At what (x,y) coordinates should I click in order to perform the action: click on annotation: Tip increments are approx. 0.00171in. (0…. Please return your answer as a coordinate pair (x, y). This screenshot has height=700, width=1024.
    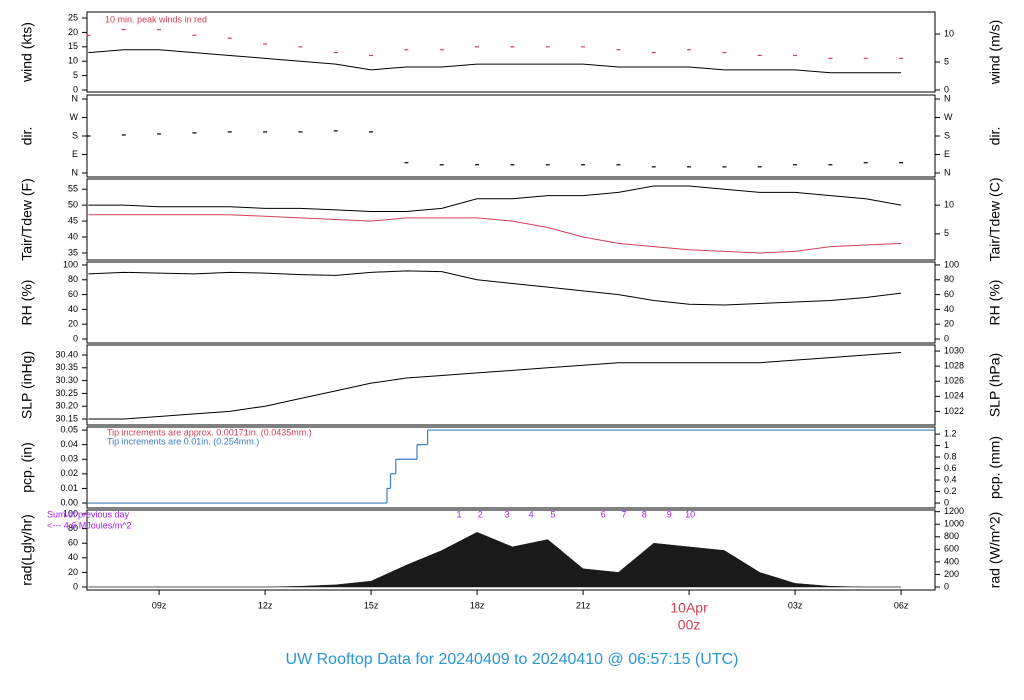
    Looking at the image, I should click on (209, 432).